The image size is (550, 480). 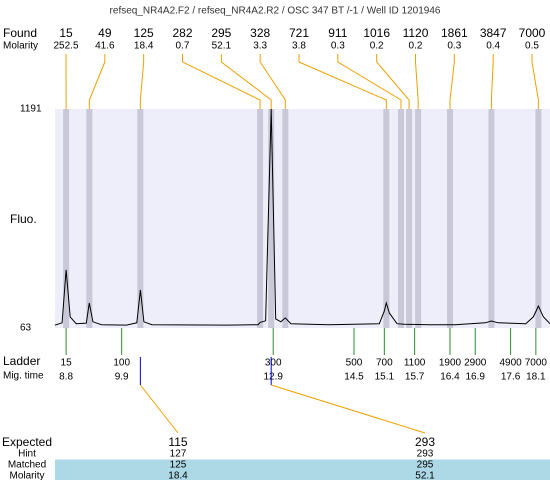 What do you see at coordinates (260, 33) in the screenshot?
I see `peak-size: 328` at bounding box center [260, 33].